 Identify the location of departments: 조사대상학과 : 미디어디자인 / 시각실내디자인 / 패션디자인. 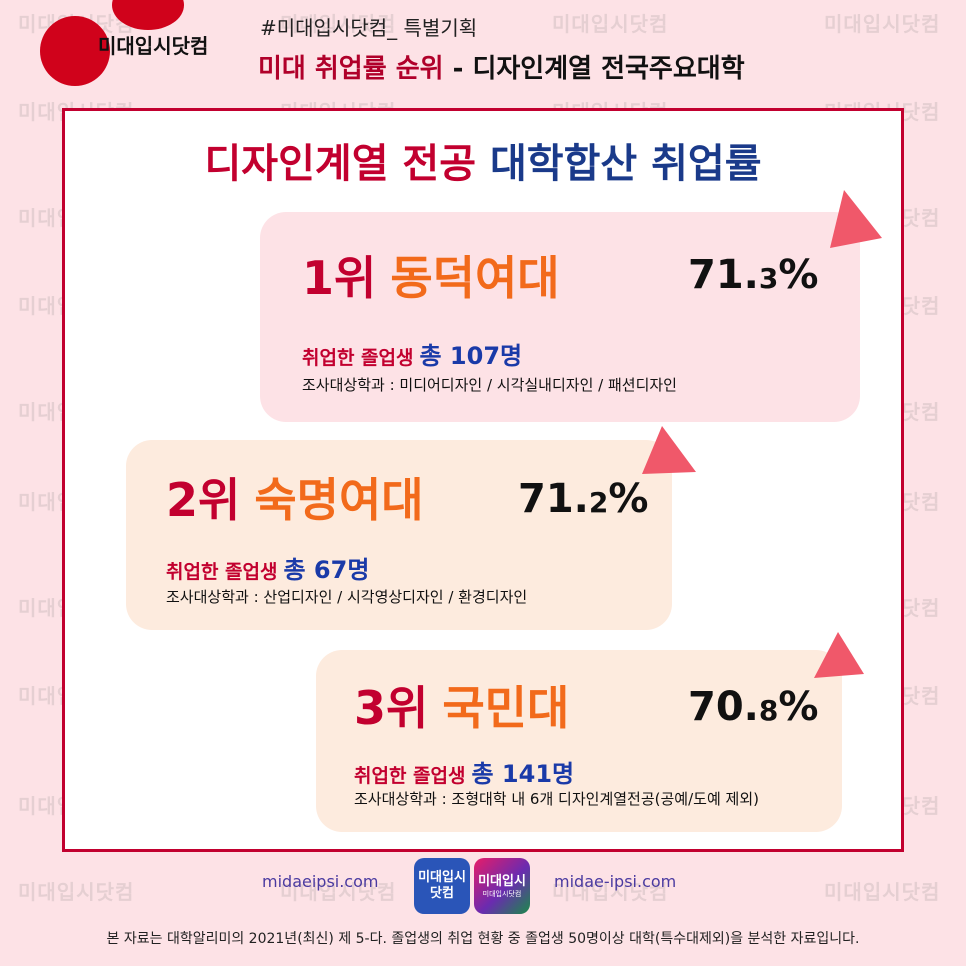
(489, 385).